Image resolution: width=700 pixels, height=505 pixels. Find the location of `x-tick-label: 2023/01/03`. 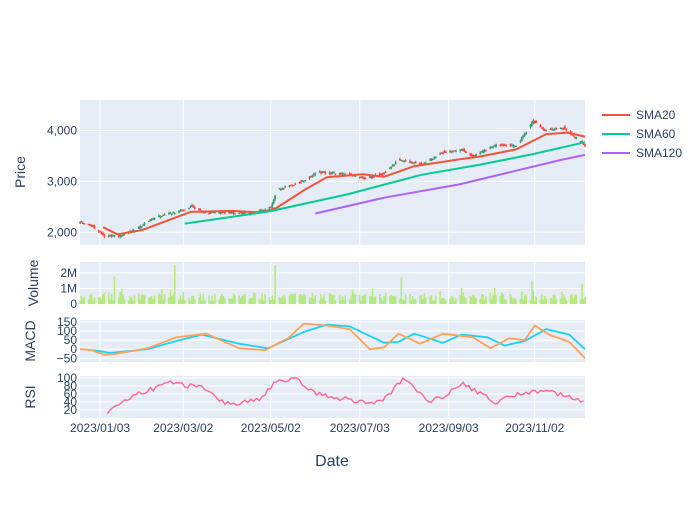

x-tick-label: 2023/01/03 is located at coordinates (100, 428).